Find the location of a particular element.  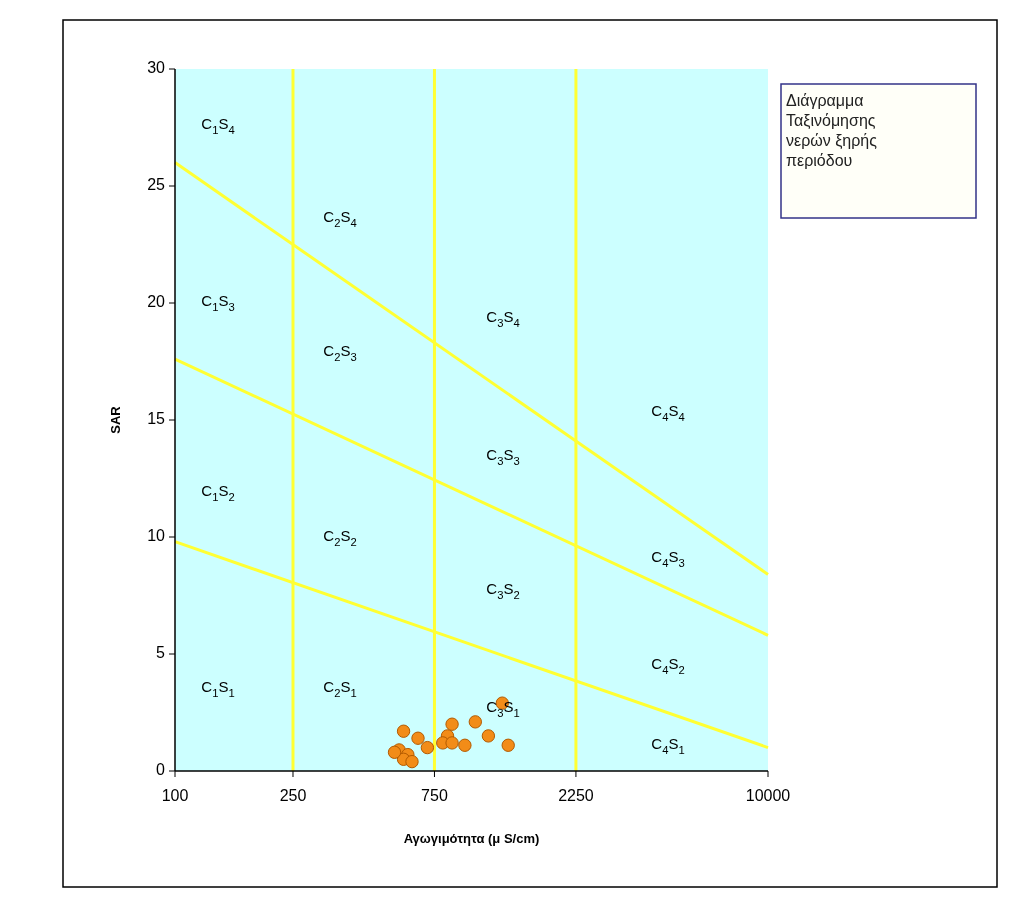

y-tick-label: 5 is located at coordinates (161, 653).